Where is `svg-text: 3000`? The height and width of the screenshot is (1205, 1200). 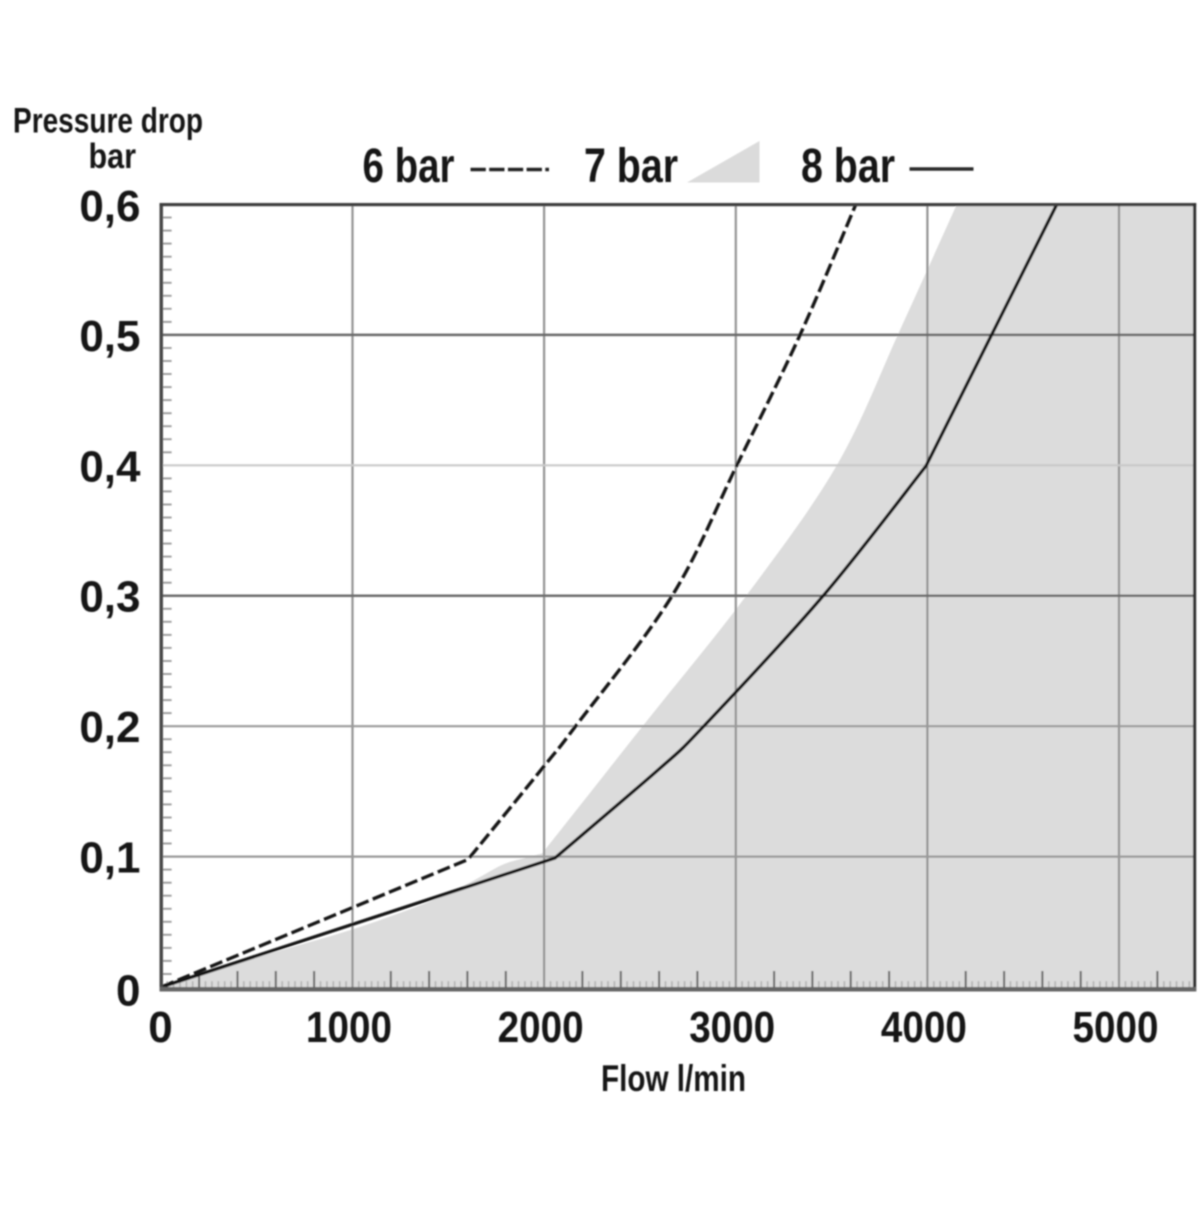
svg-text: 3000 is located at coordinates (732, 1027).